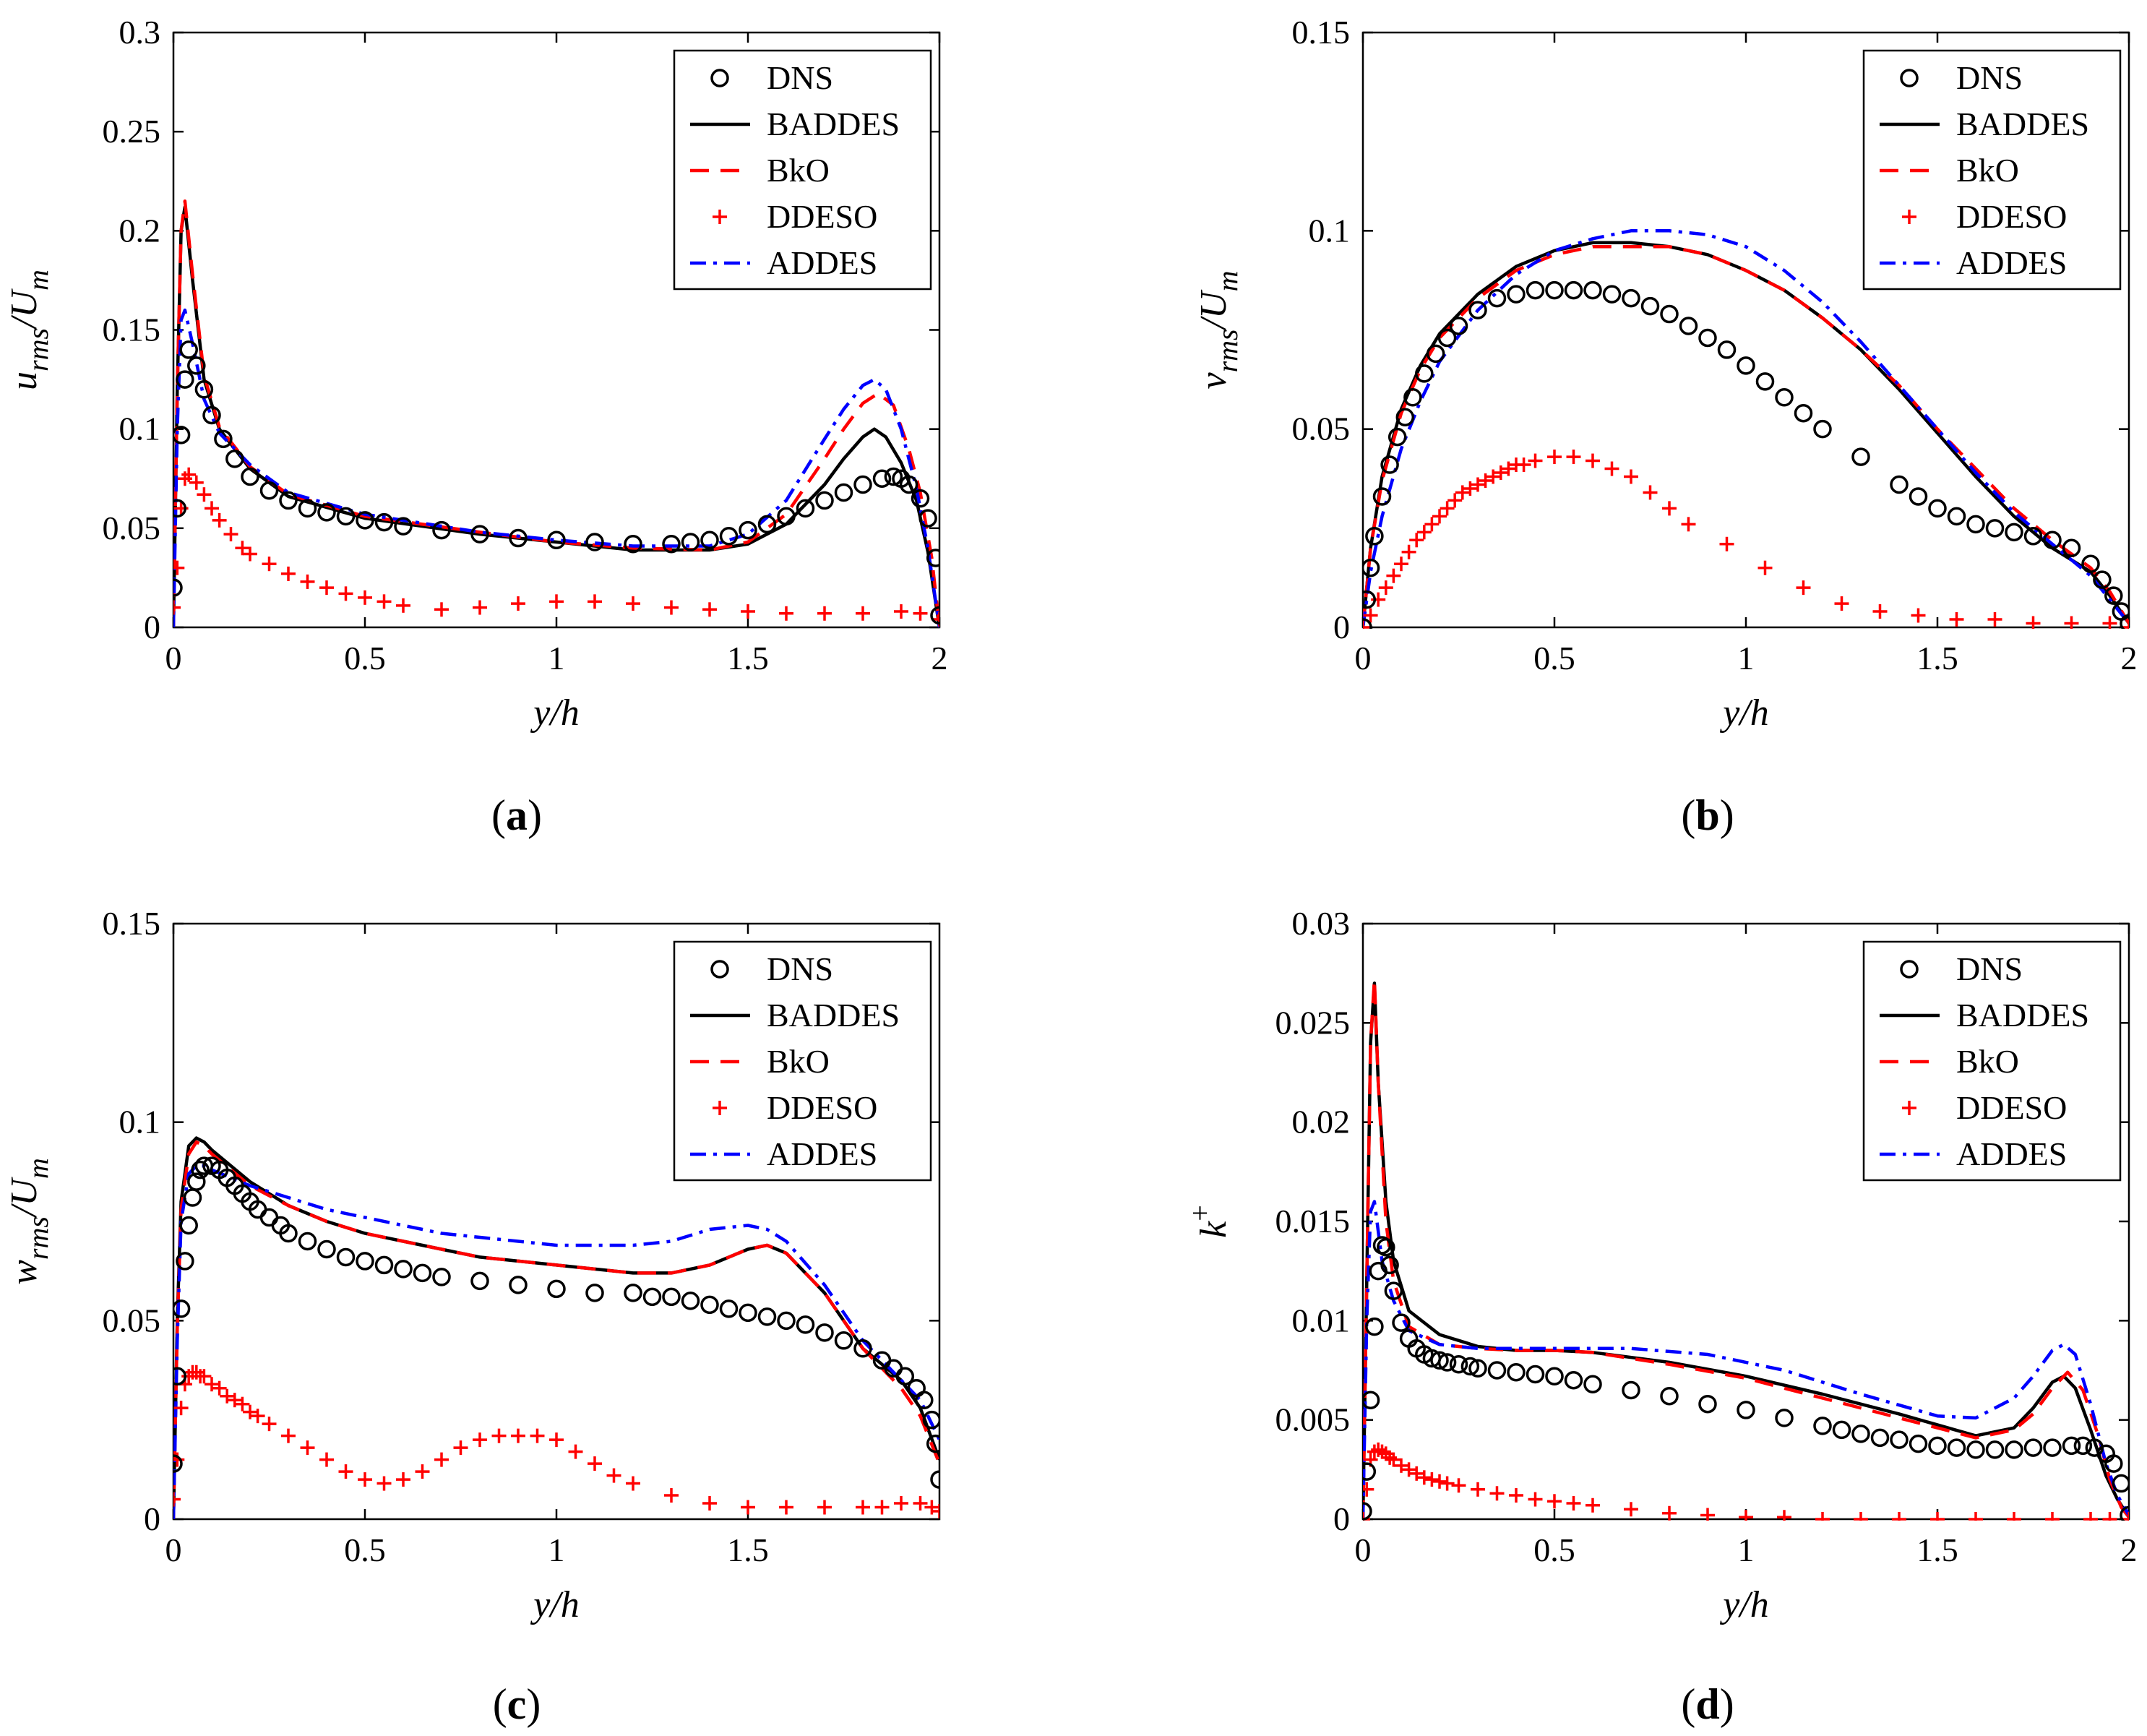 Image resolution: width=2147 pixels, height=1736 pixels. What do you see at coordinates (1744, 1604) in the screenshot?
I see `x-axis-label: y/h` at bounding box center [1744, 1604].